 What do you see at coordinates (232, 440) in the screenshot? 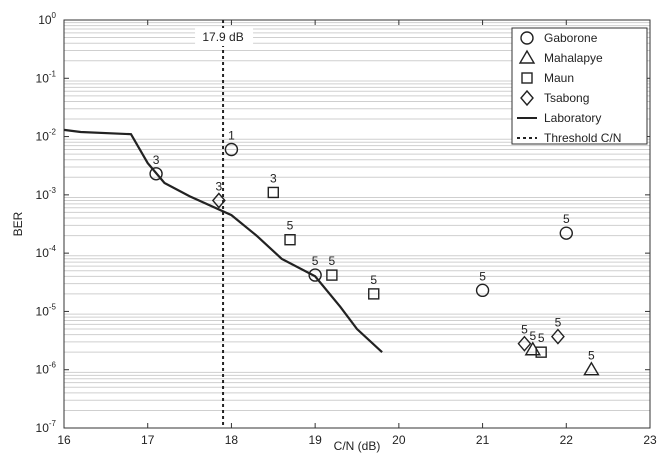
I see `x-tick-label: 18` at bounding box center [232, 440].